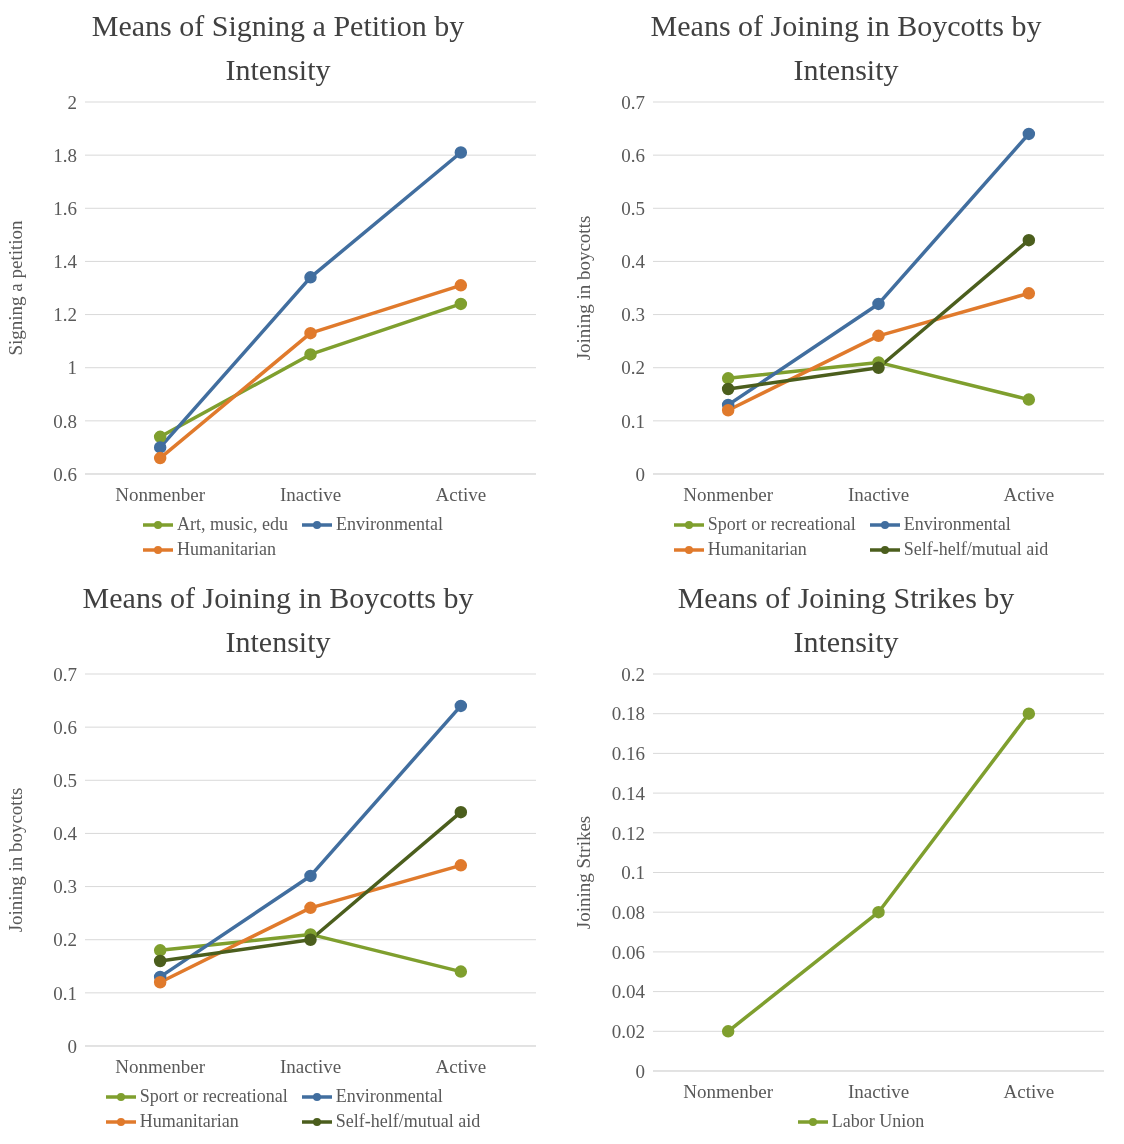 The image size is (1124, 1144). I want to click on y-tick-label: 0.02, so click(628, 1032).